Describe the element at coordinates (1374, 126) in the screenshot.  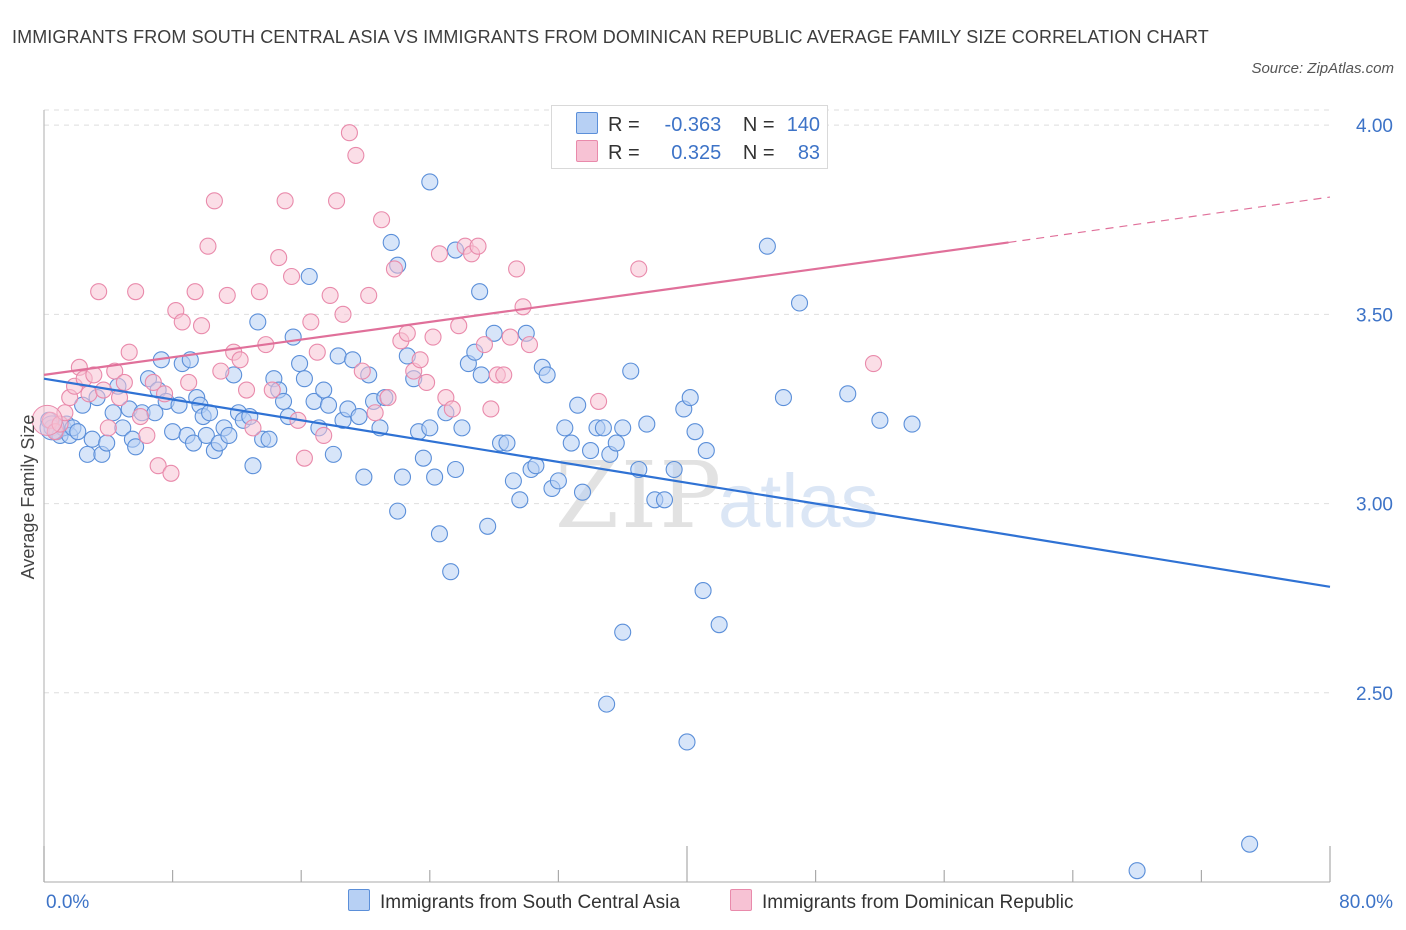
I see `y-tick-label-3: 4.00` at that location.